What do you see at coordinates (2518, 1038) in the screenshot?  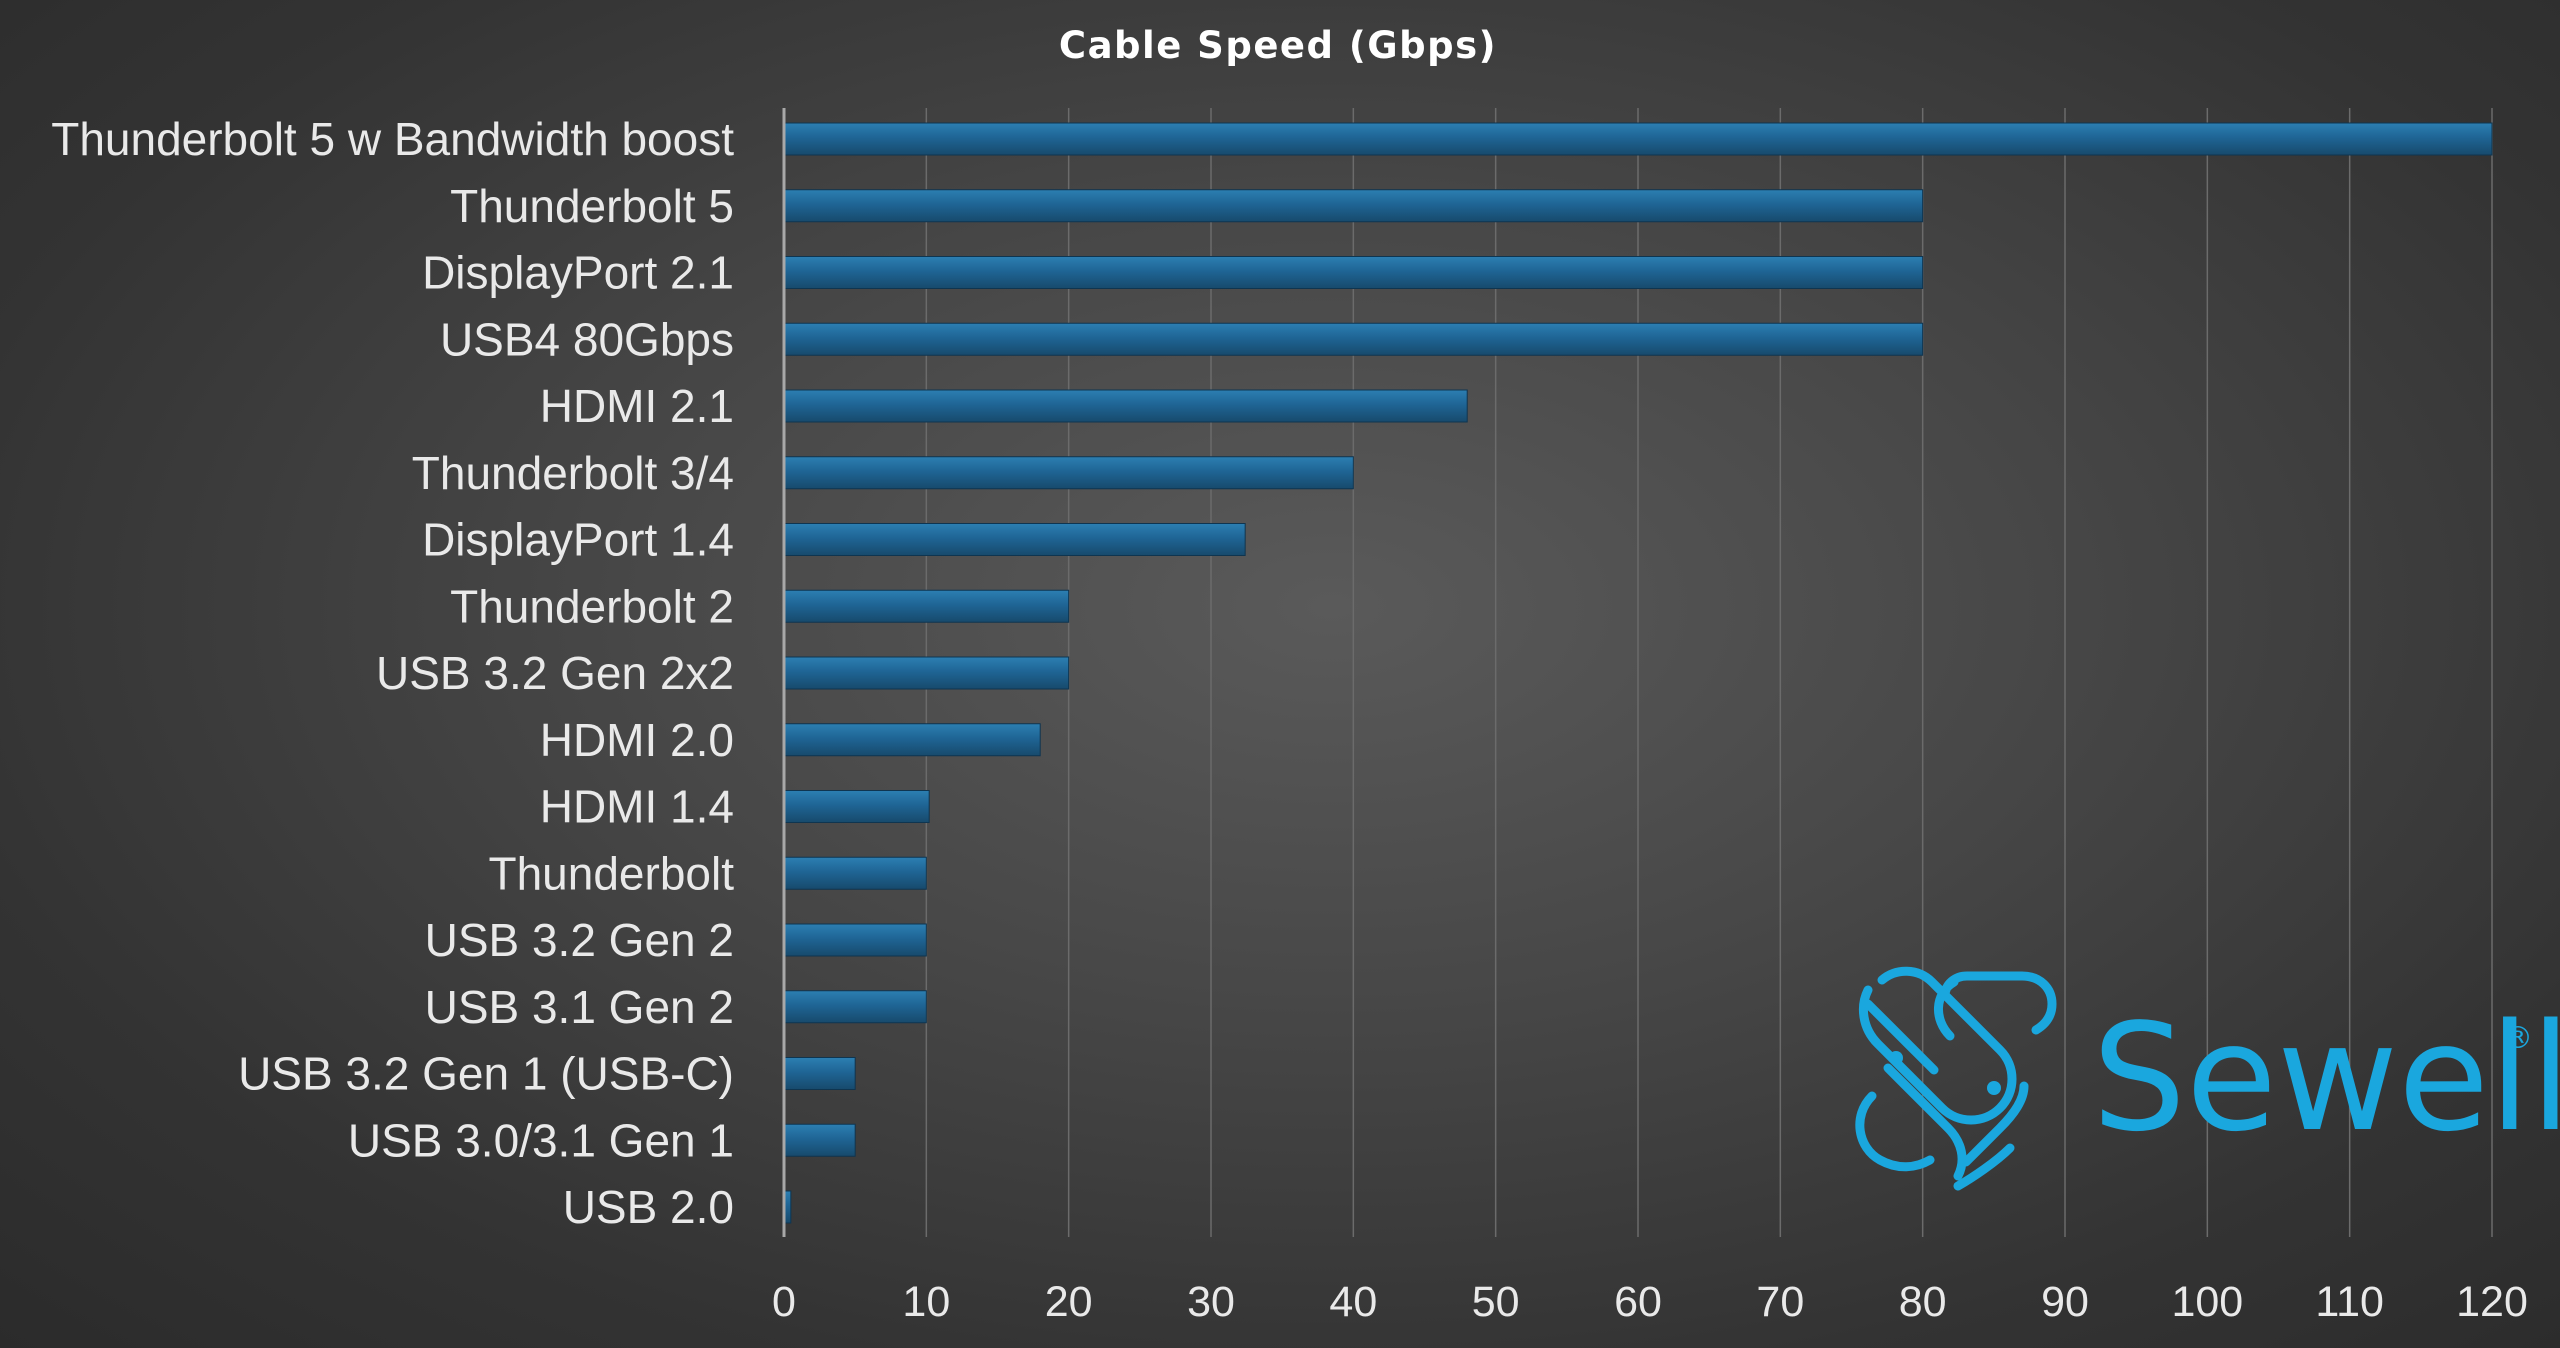 I see `logo-registered-mark: ®` at bounding box center [2518, 1038].